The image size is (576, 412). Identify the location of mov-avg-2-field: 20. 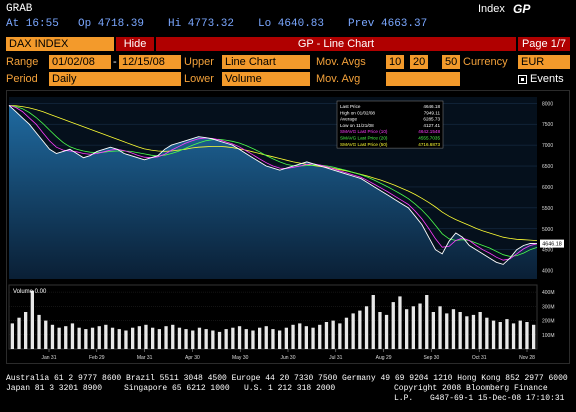
(419, 62).